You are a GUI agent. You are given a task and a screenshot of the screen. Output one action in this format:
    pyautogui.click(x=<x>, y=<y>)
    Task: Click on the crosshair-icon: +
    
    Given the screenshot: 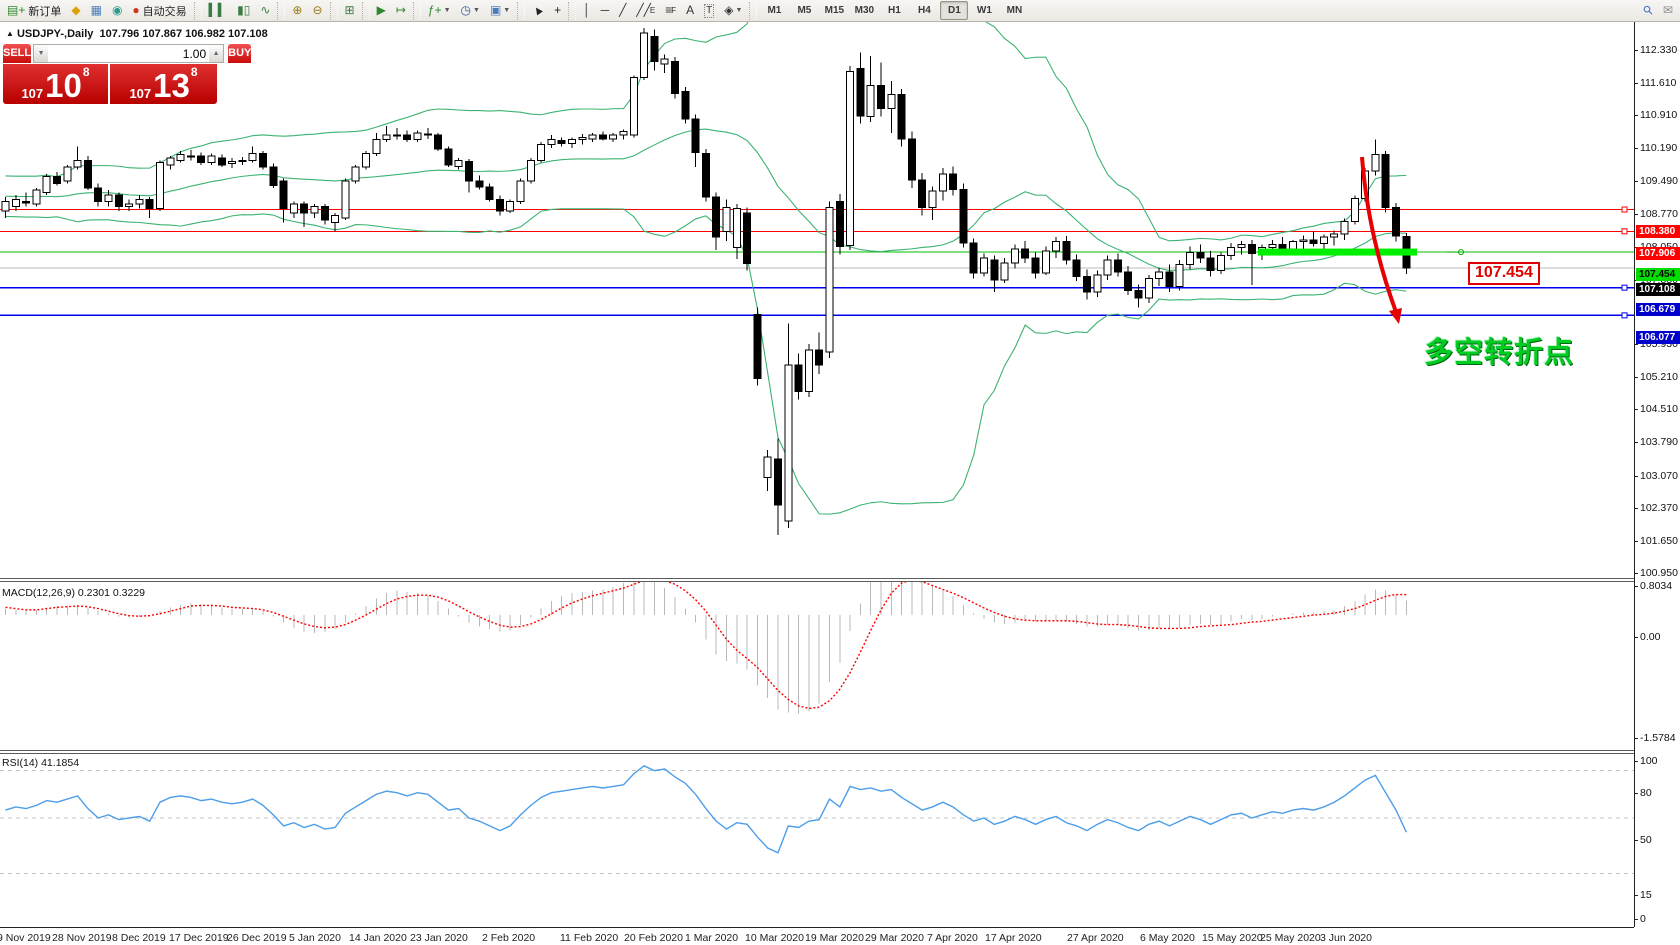 What is the action you would take?
    pyautogui.click(x=558, y=10)
    